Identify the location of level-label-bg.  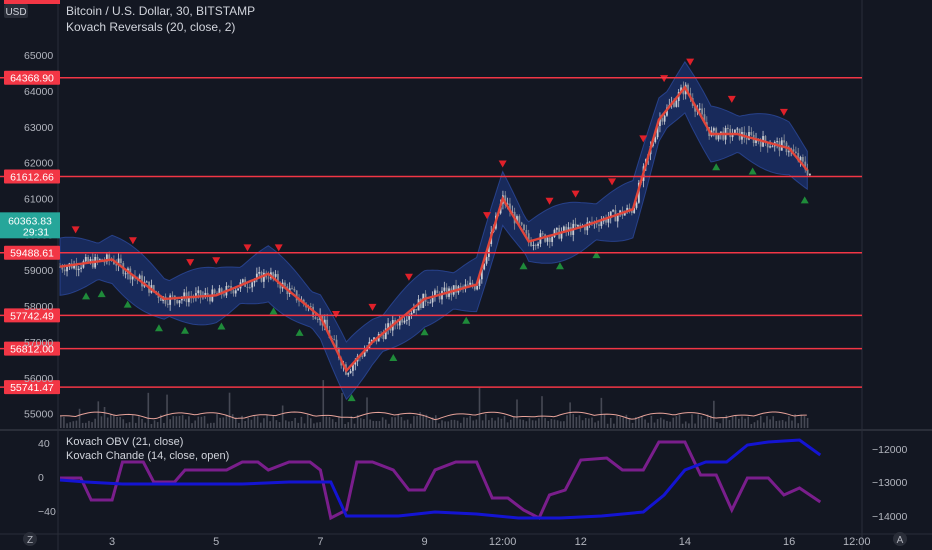
(32, 387).